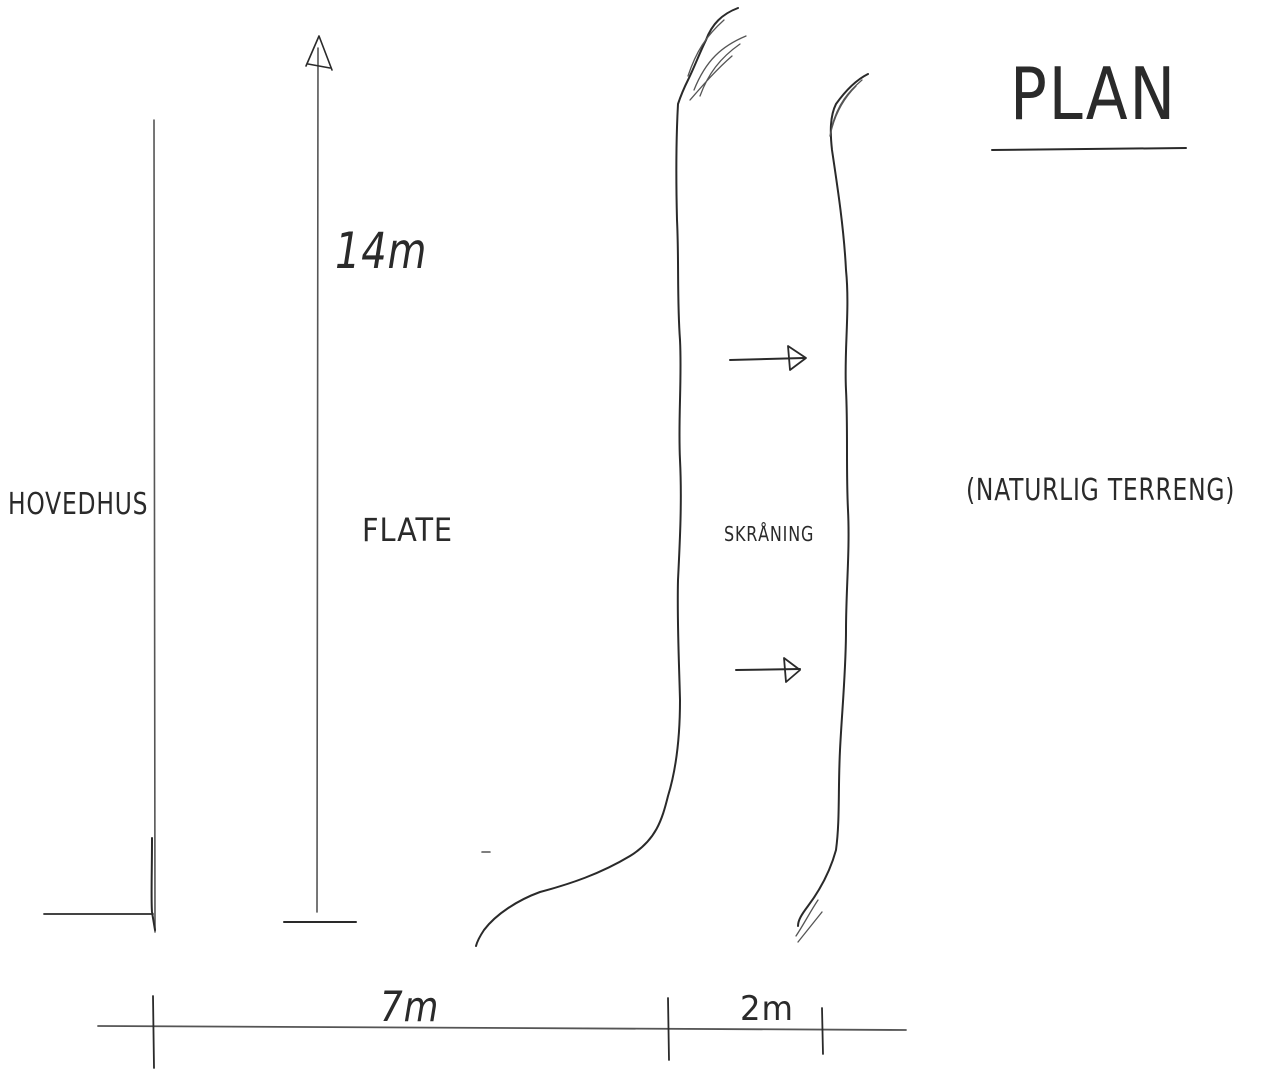 This screenshot has width=1268, height=1070. I want to click on width-tick-middle, so click(668, 1029).